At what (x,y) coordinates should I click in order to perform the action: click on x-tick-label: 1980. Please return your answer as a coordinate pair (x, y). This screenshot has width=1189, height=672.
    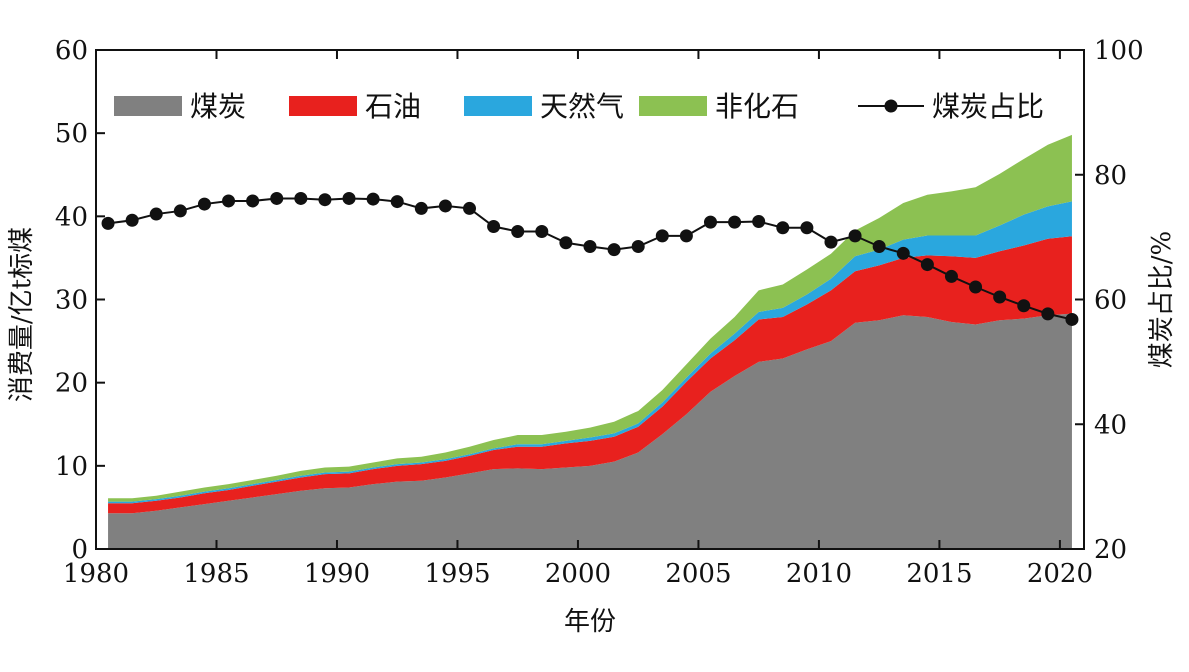
    Looking at the image, I should click on (96, 574).